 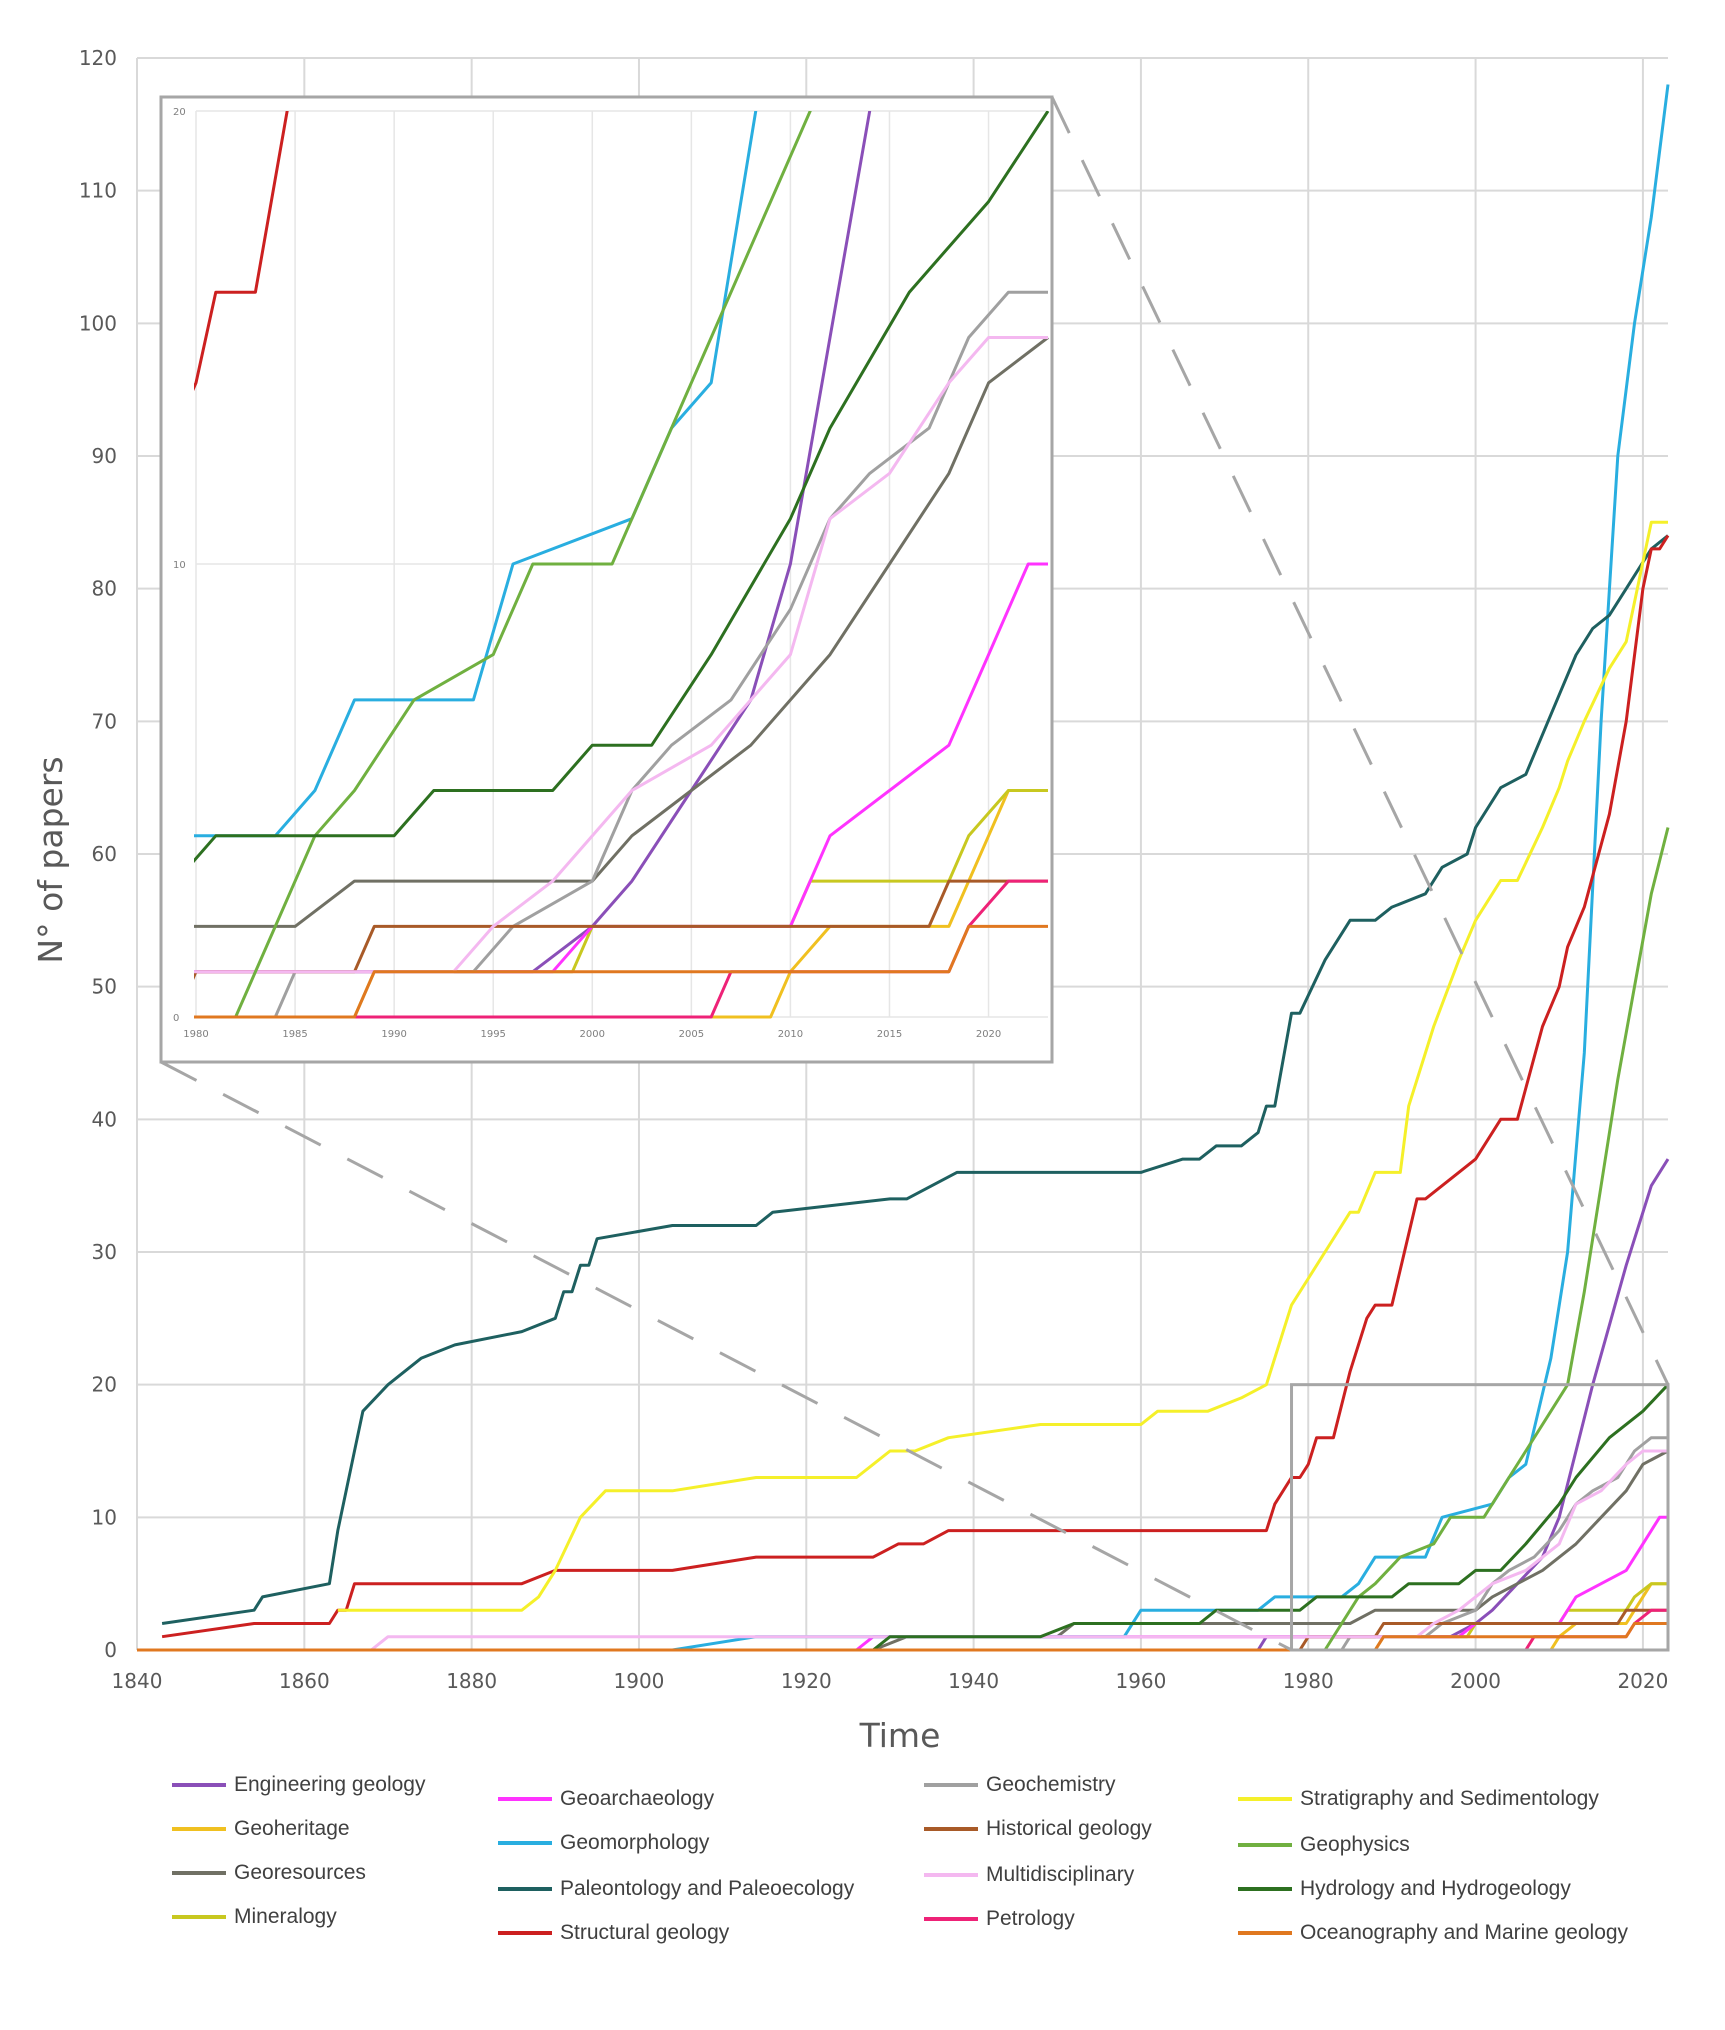 I want to click on inset-series-line-oceanography-and-marine-geology, so click(x=621, y=971).